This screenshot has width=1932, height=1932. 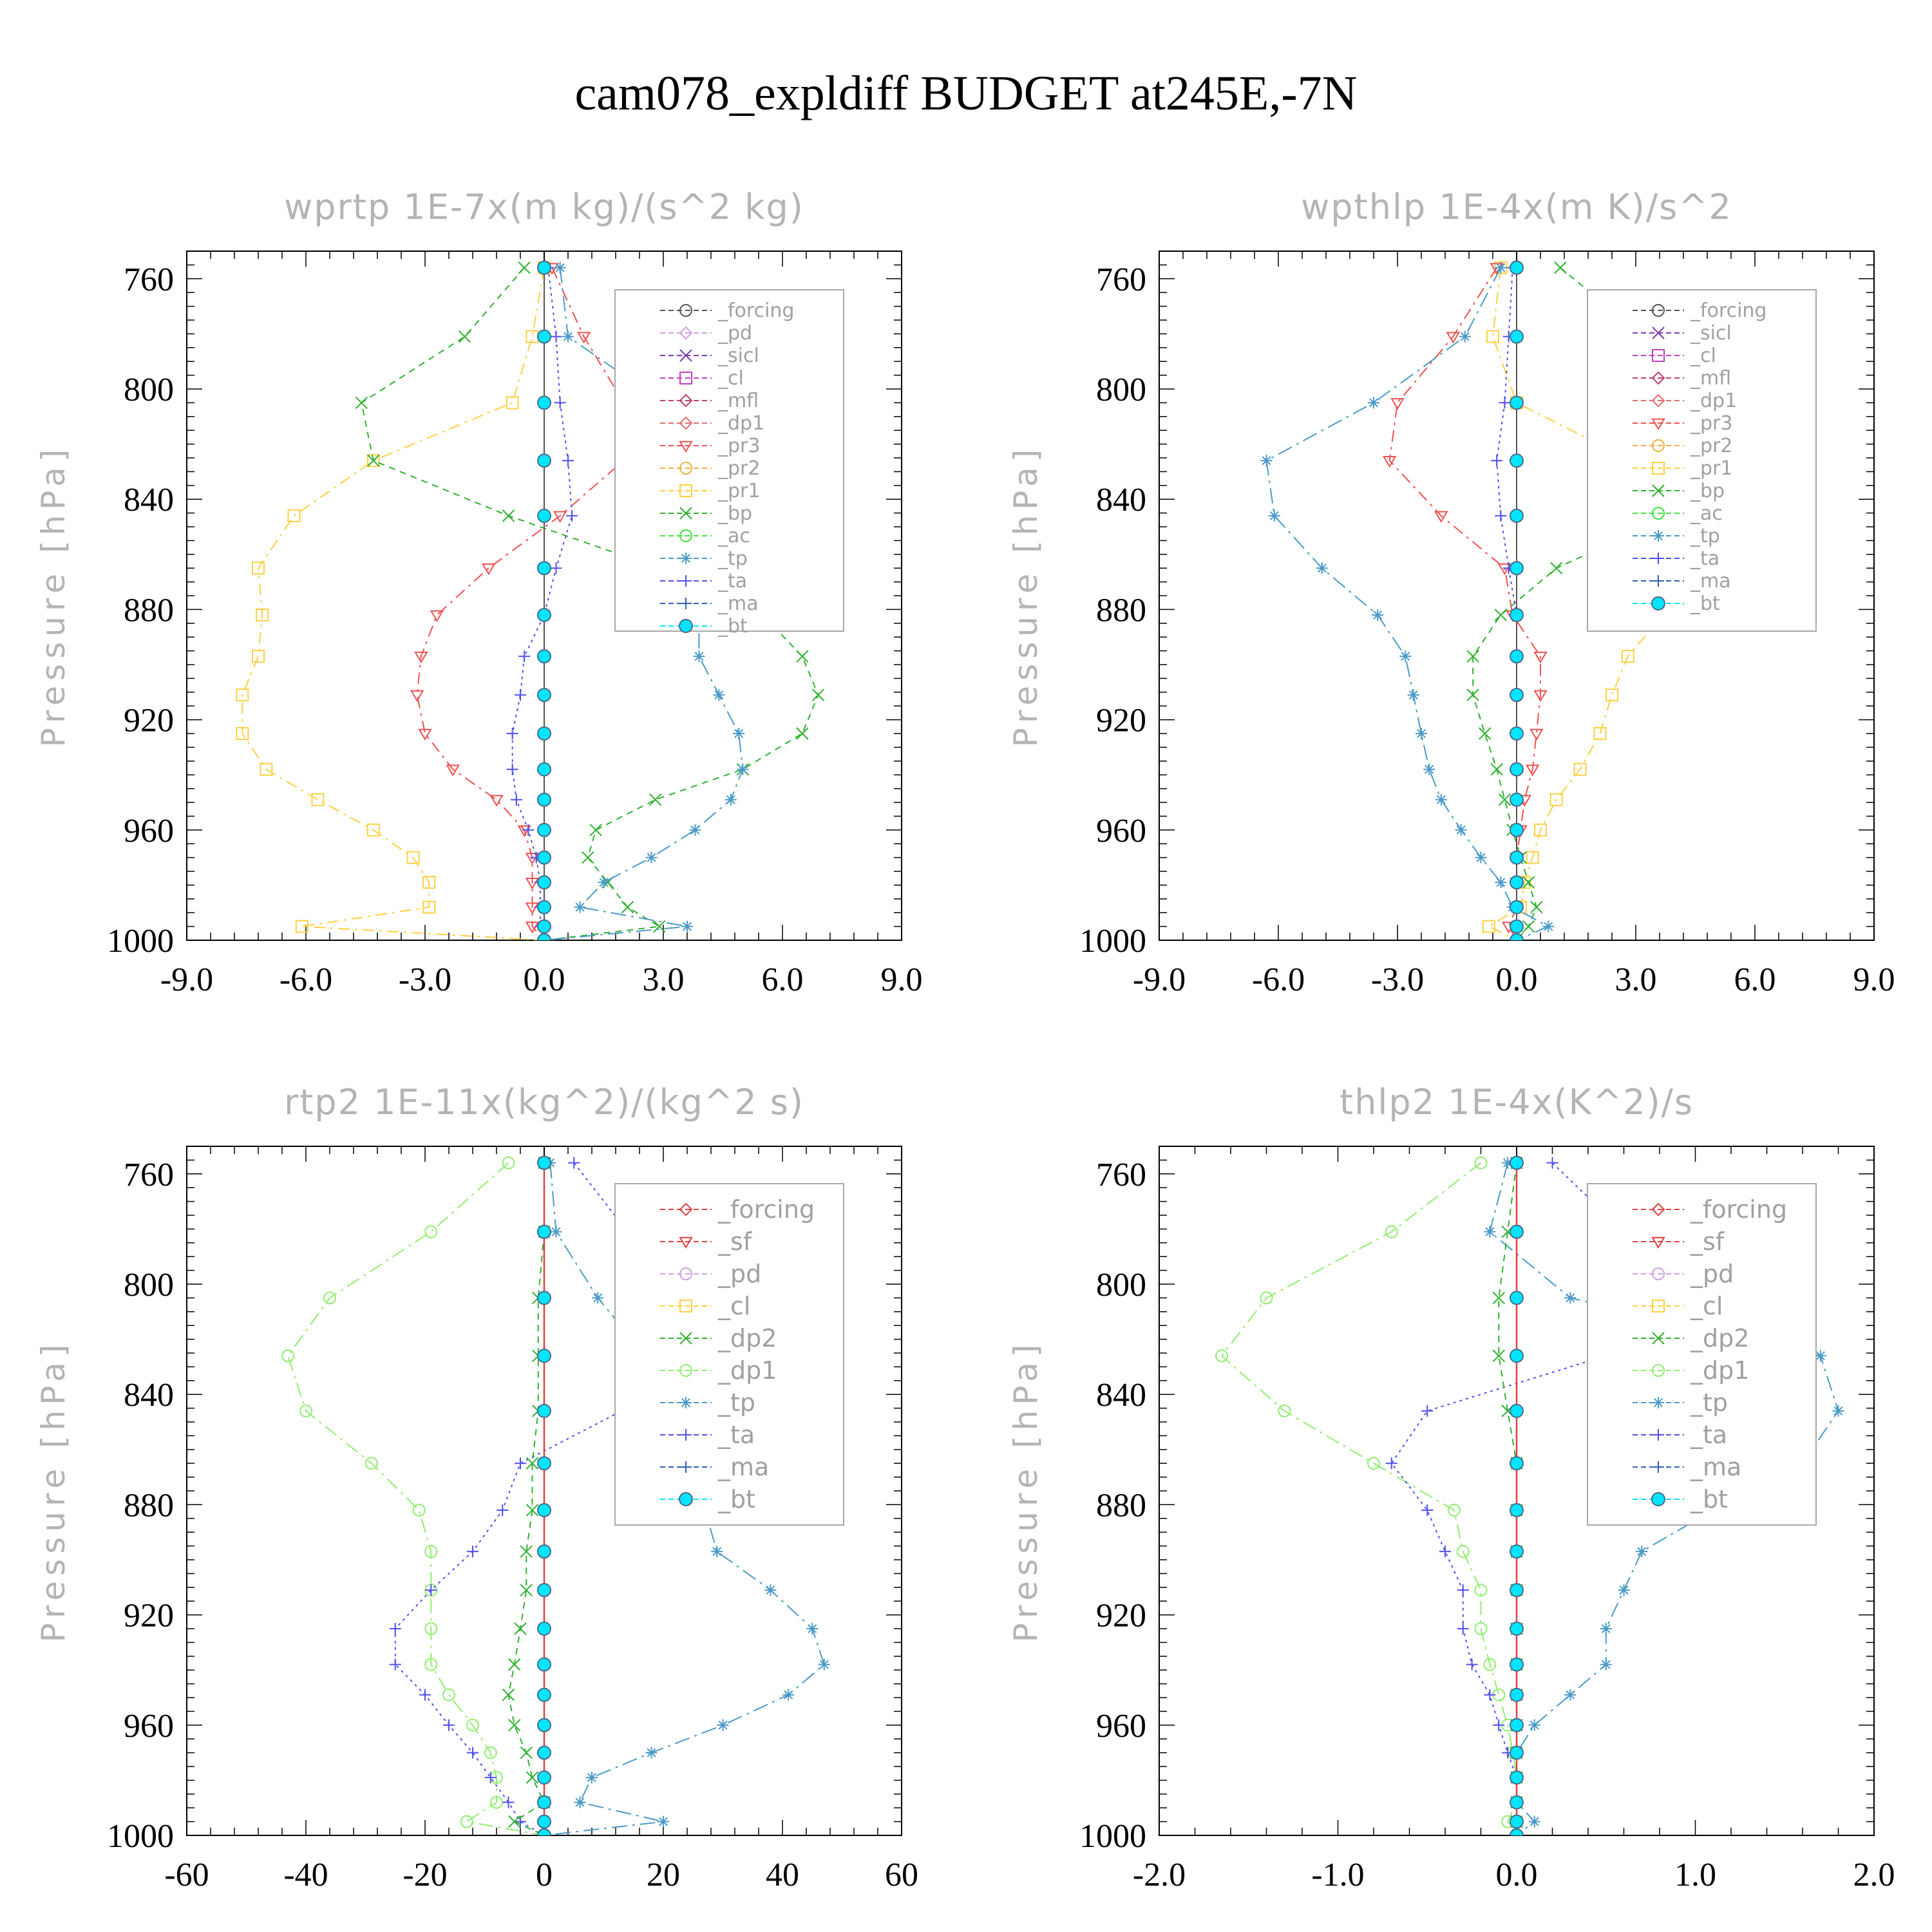 I want to click on legend-entry: _sf, so click(x=735, y=1241).